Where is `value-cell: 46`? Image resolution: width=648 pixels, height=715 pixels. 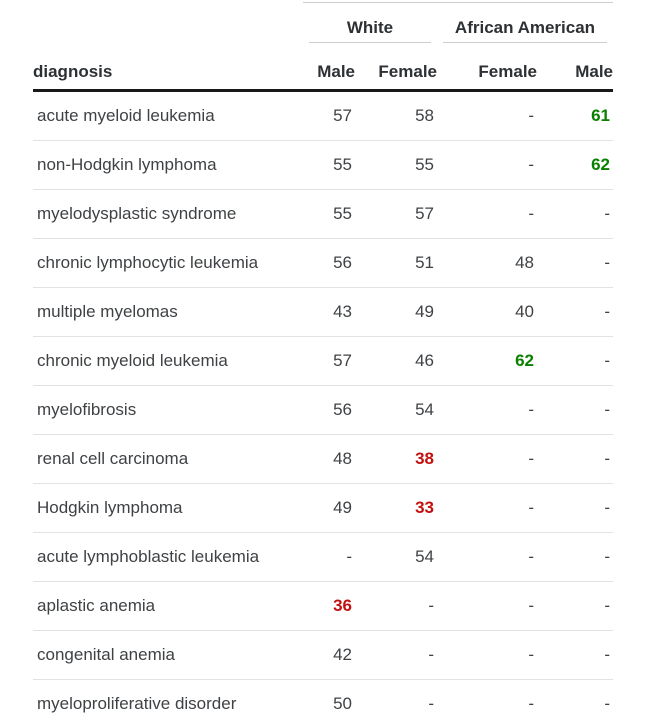
value-cell: 46 is located at coordinates (396, 361).